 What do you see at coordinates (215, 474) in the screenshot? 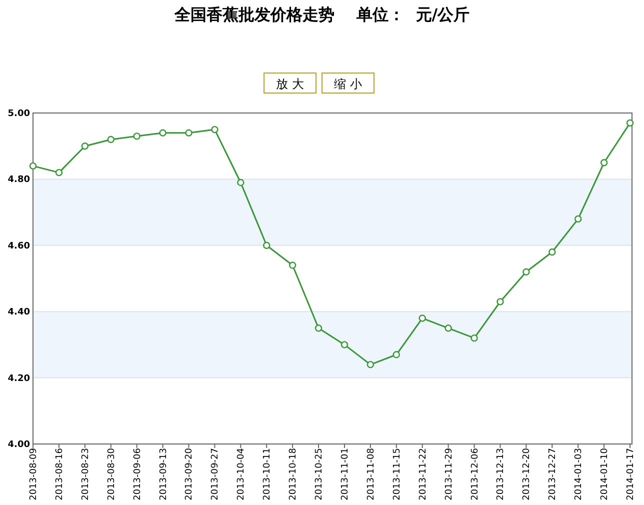
I see `x-tick-label: 2013-09-27` at bounding box center [215, 474].